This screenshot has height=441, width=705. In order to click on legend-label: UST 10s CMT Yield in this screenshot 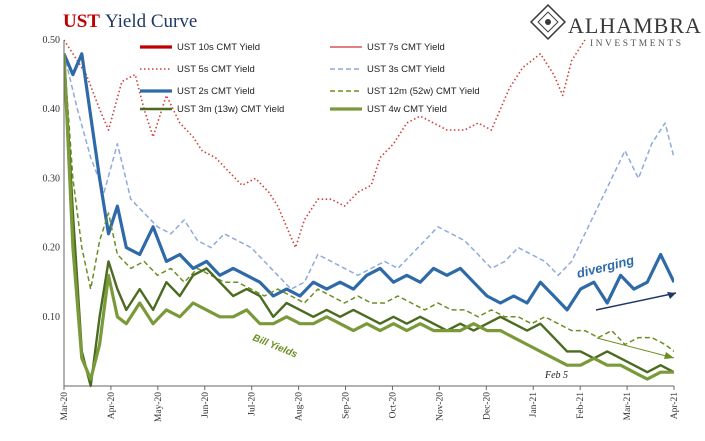, I will do `click(218, 47)`.